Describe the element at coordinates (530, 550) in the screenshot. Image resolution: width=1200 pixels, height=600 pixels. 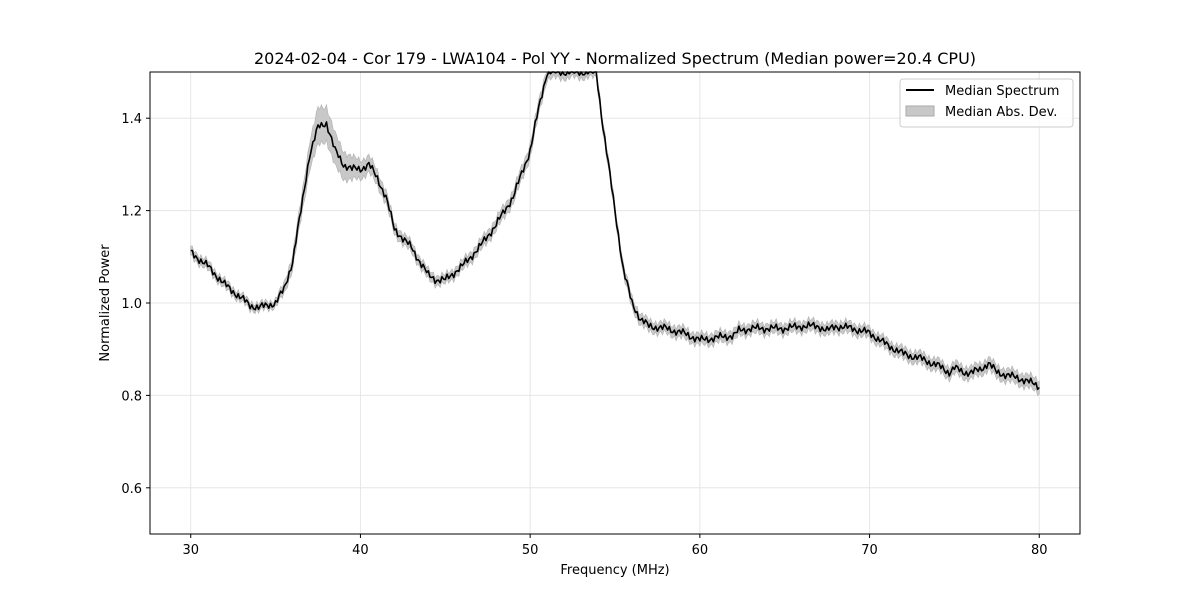
I see `x-tick-label: 50` at that location.